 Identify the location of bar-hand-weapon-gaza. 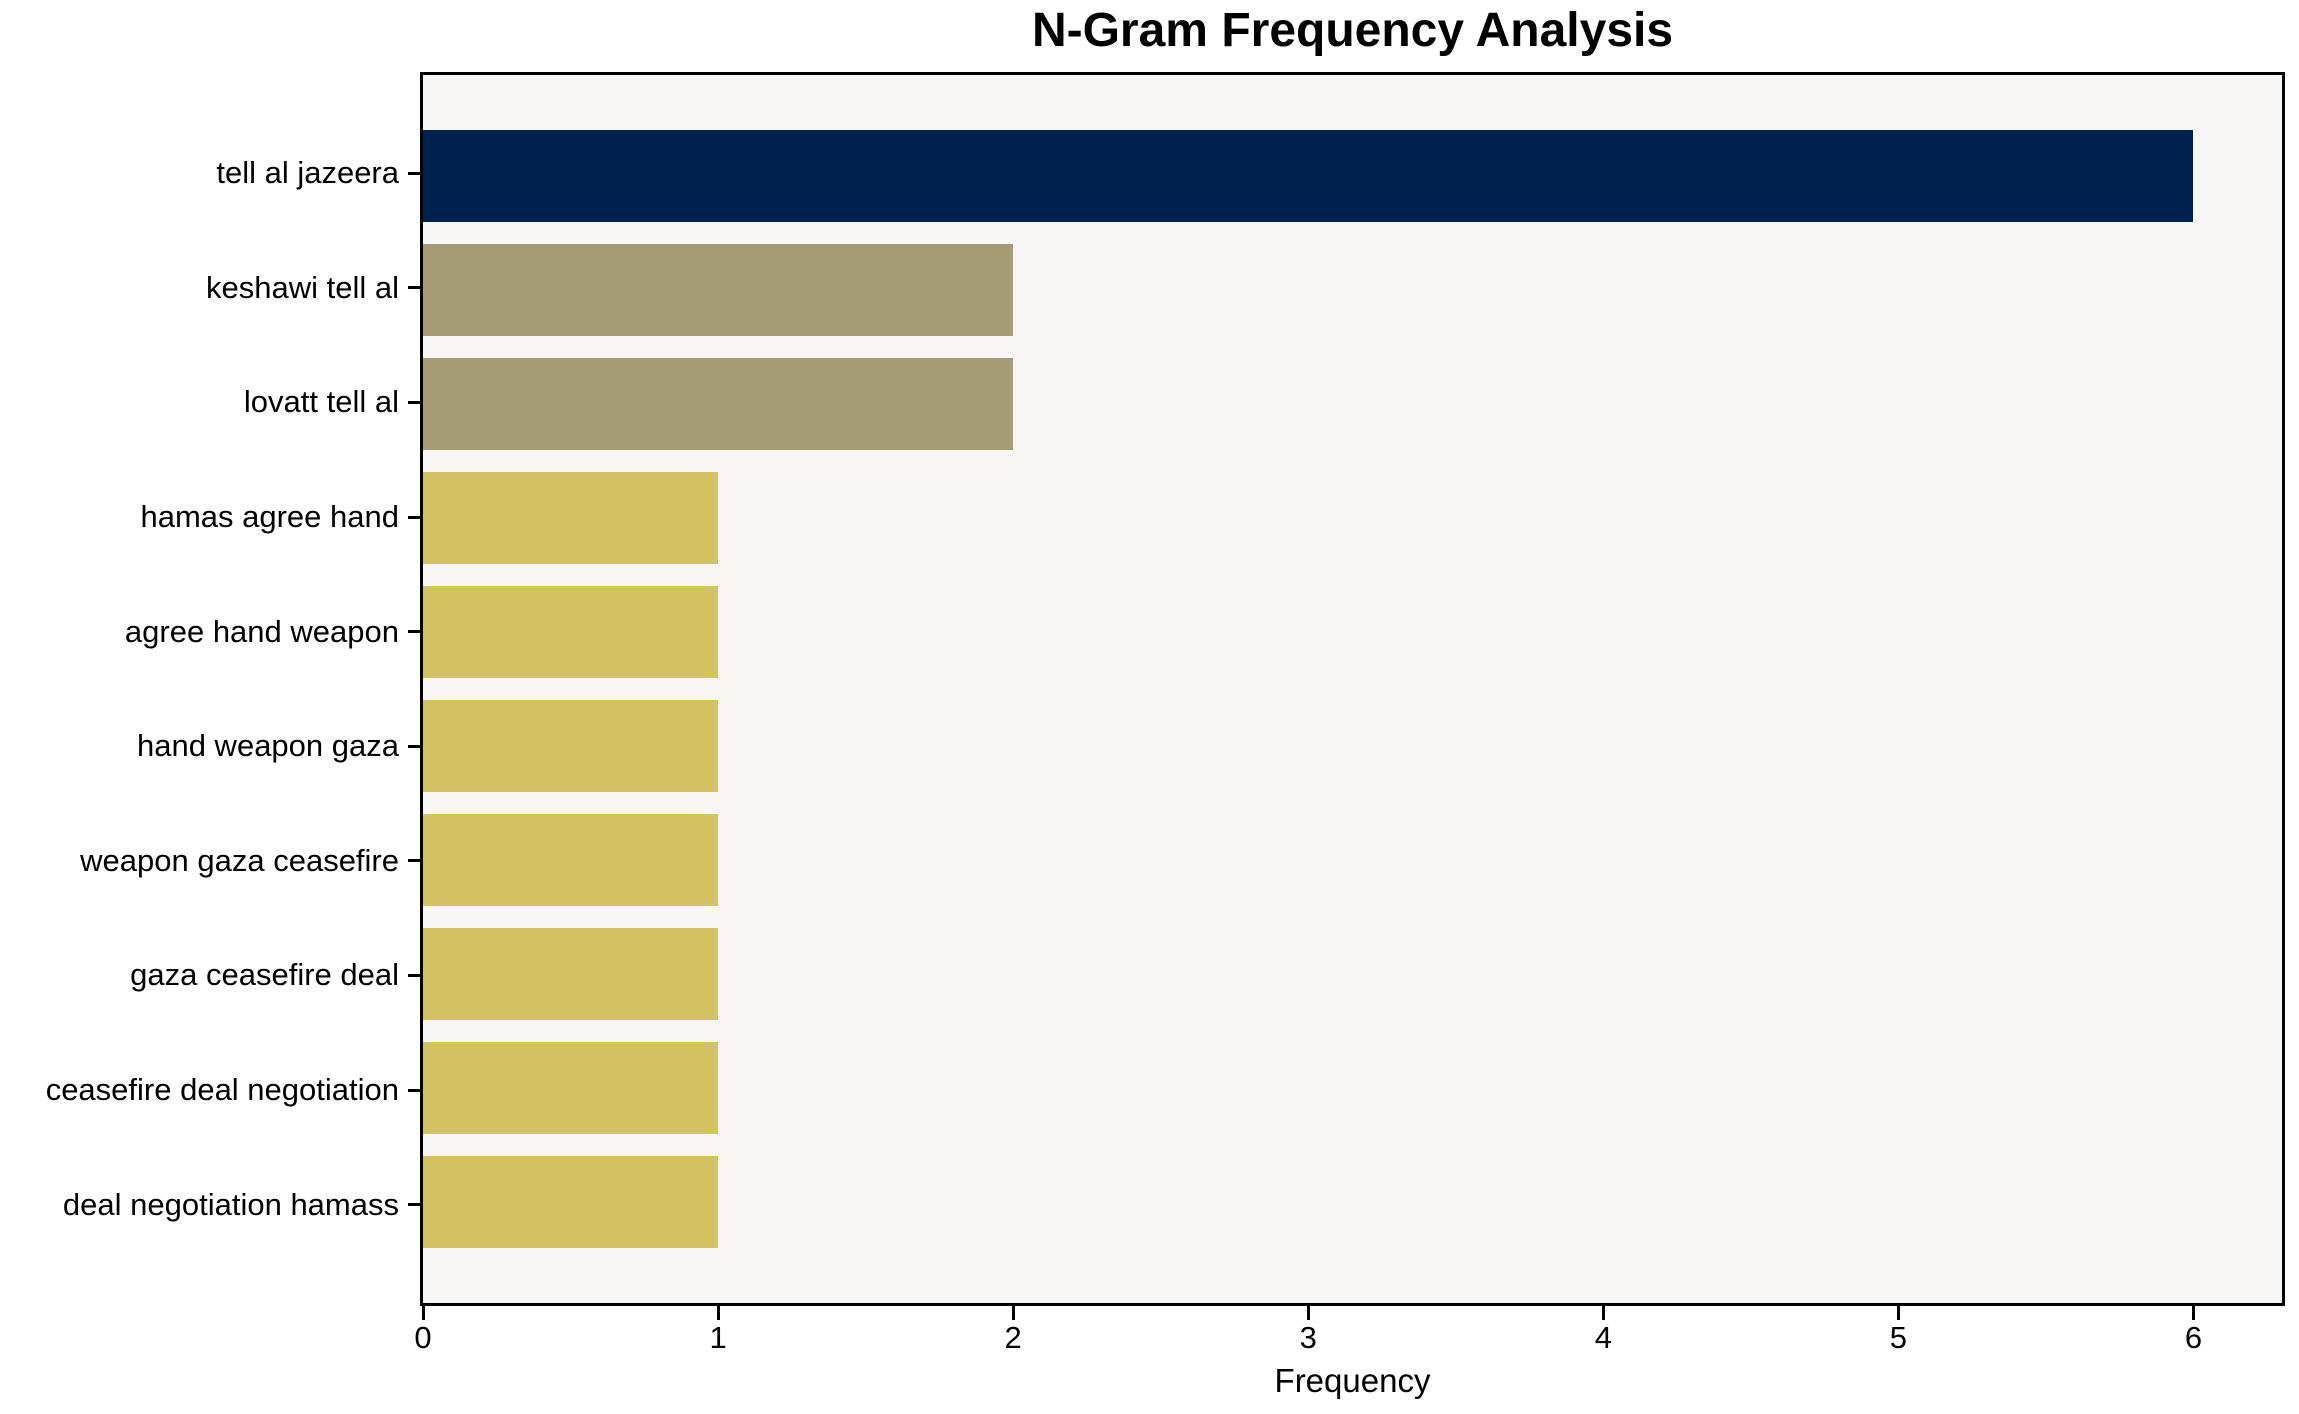
(571, 746).